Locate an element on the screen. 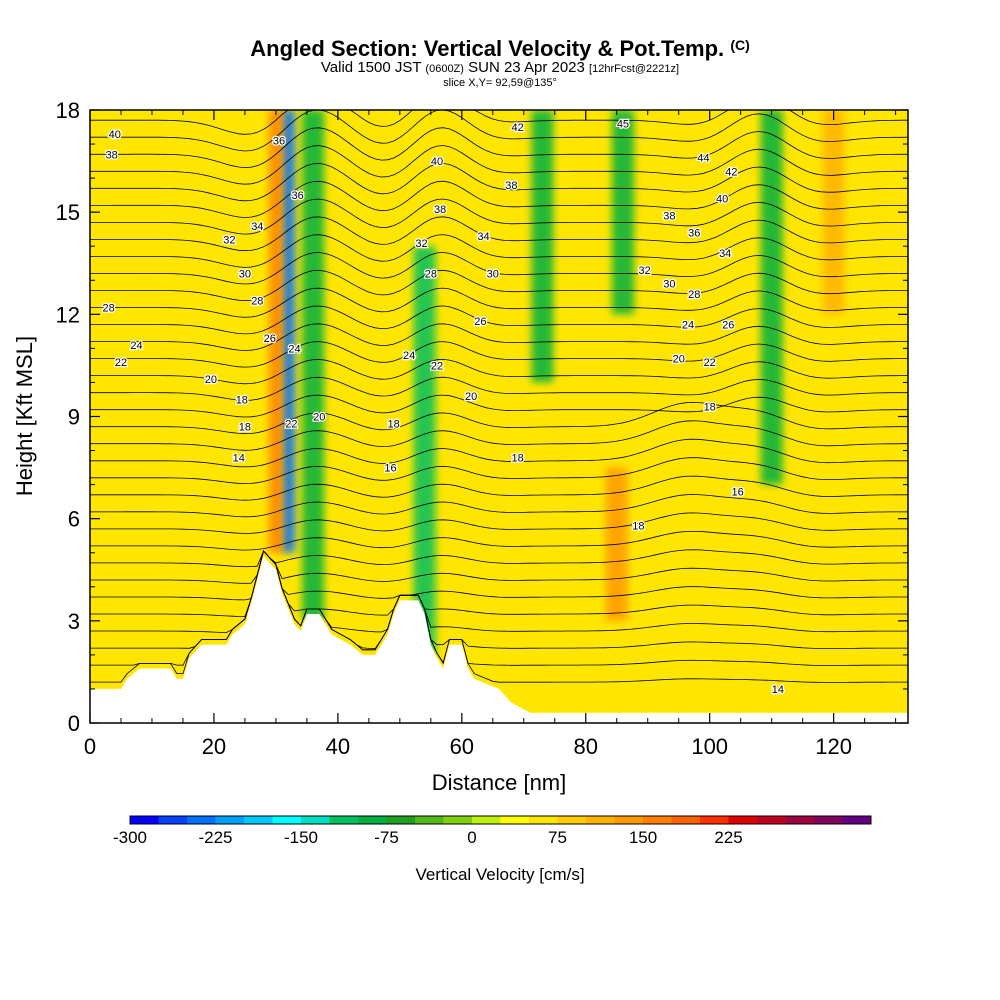  slice-info: slice X,Y= 92,59@135° is located at coordinates (500, 83).